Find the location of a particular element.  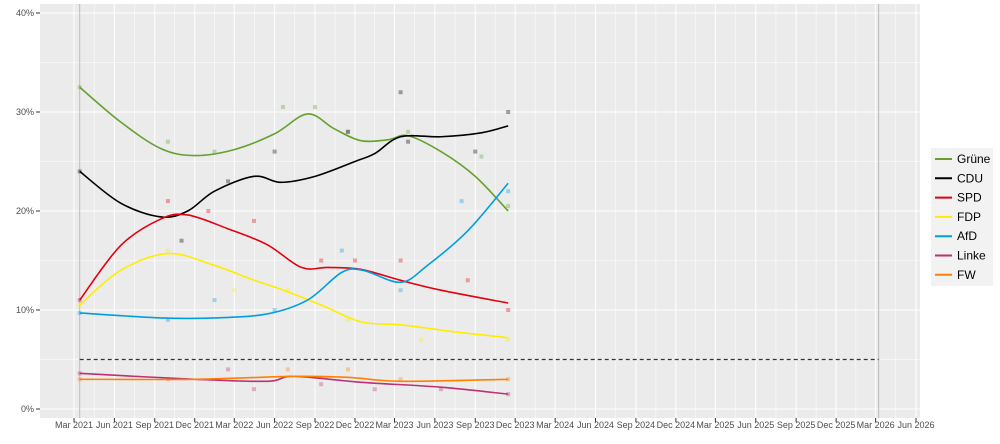

x-tick-label: Sep 2021 is located at coordinates (155, 425).